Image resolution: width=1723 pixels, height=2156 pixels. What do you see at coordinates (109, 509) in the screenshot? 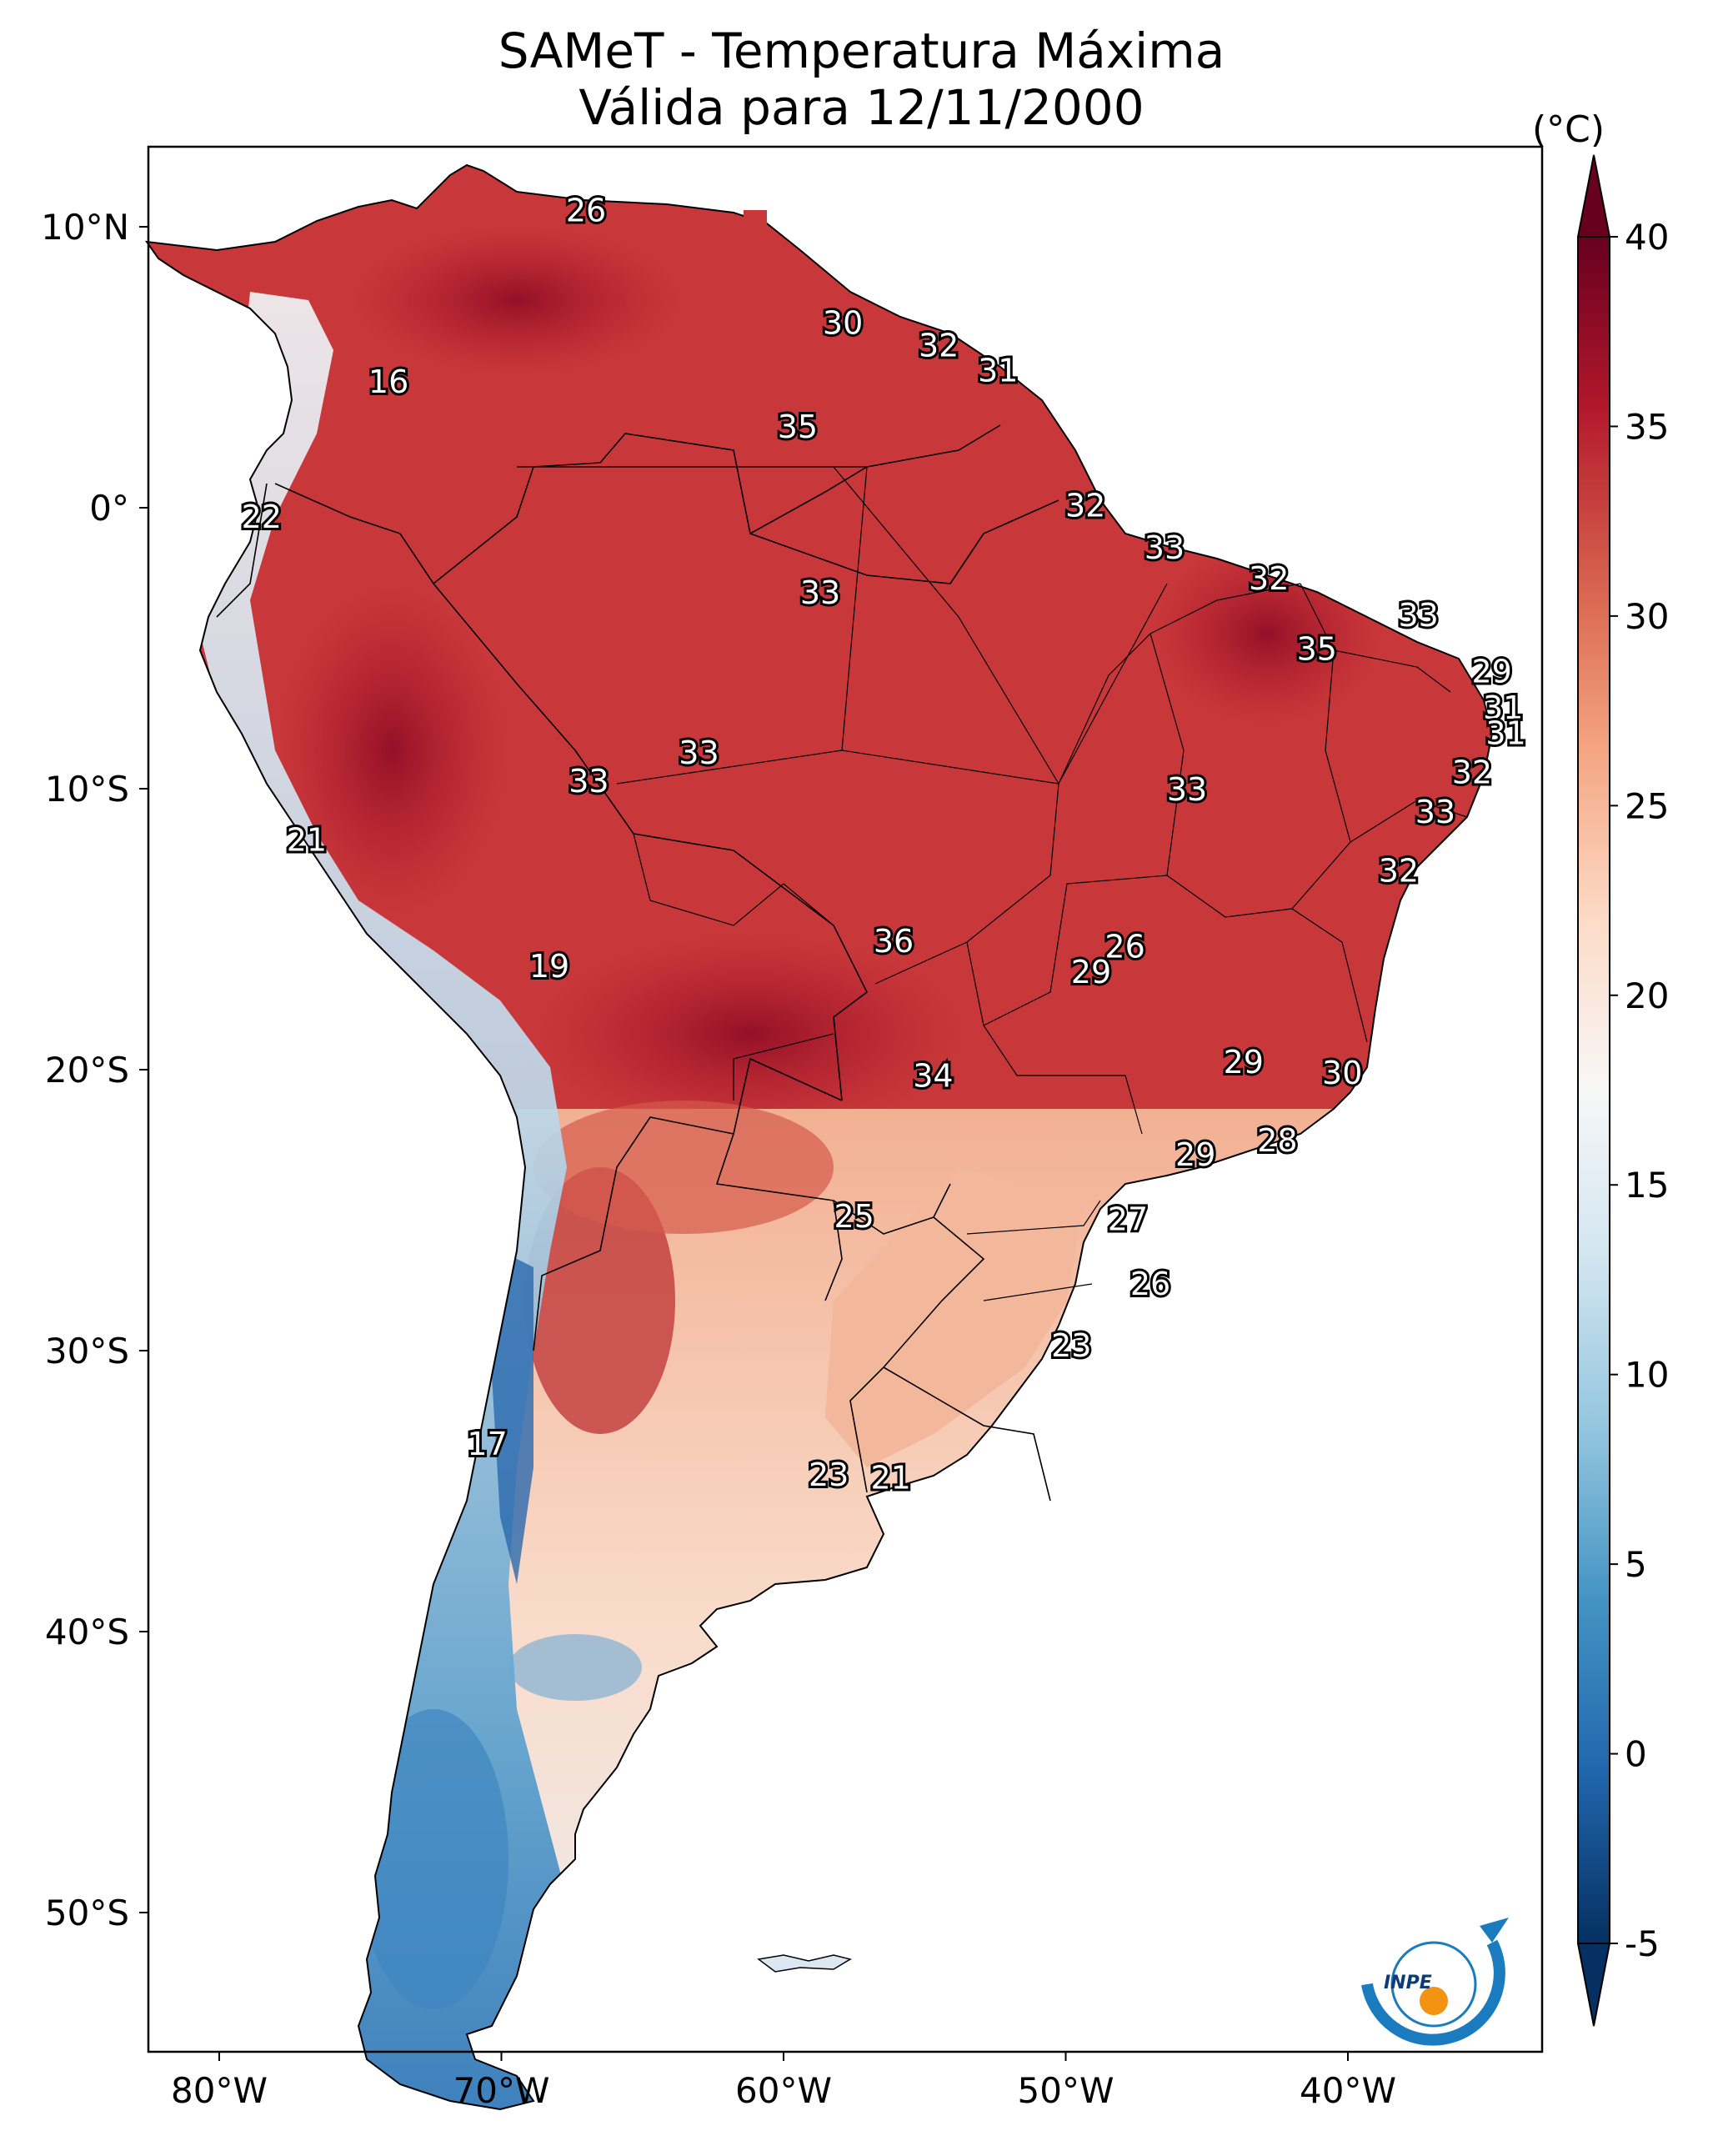
I see `lat-tick-label: 0°` at bounding box center [109, 509].